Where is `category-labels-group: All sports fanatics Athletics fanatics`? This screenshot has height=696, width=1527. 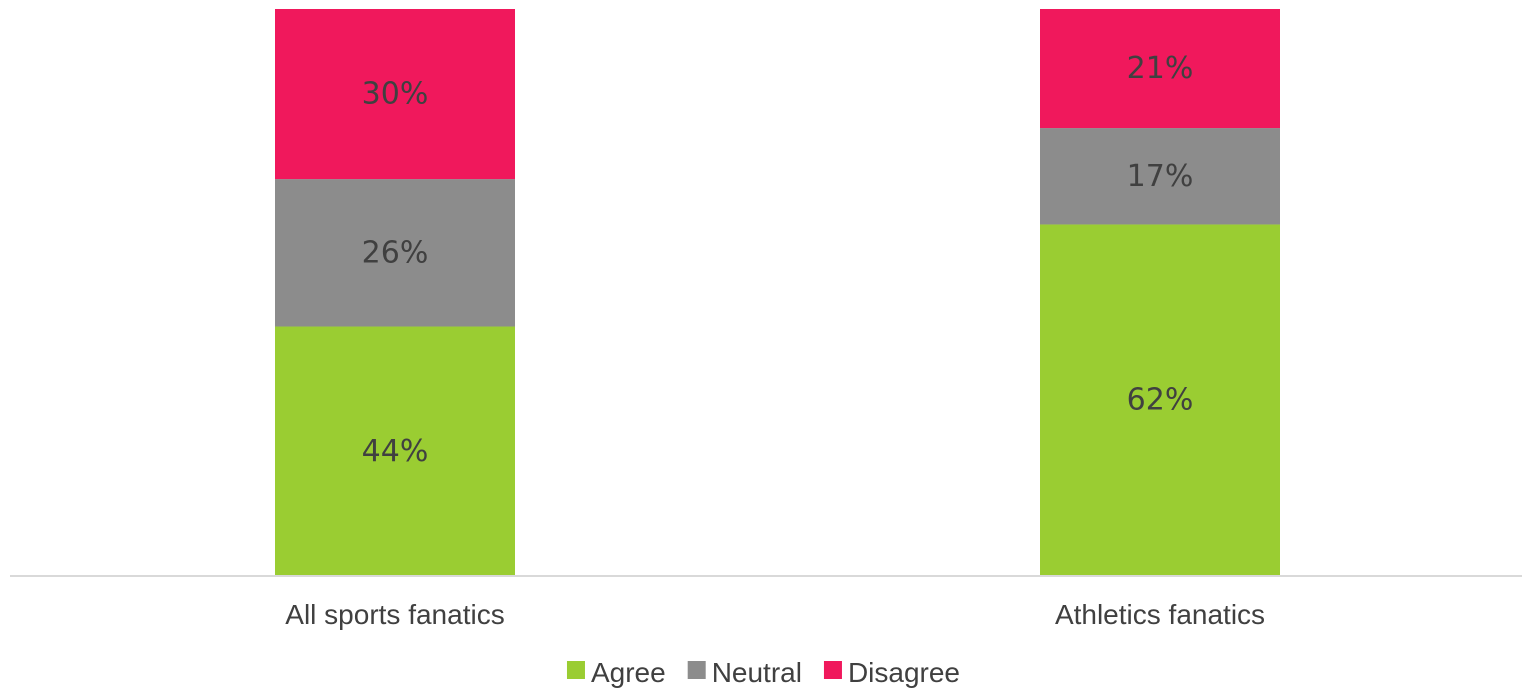
category-labels-group: All sports fanatics Athletics fanatics is located at coordinates (775, 614).